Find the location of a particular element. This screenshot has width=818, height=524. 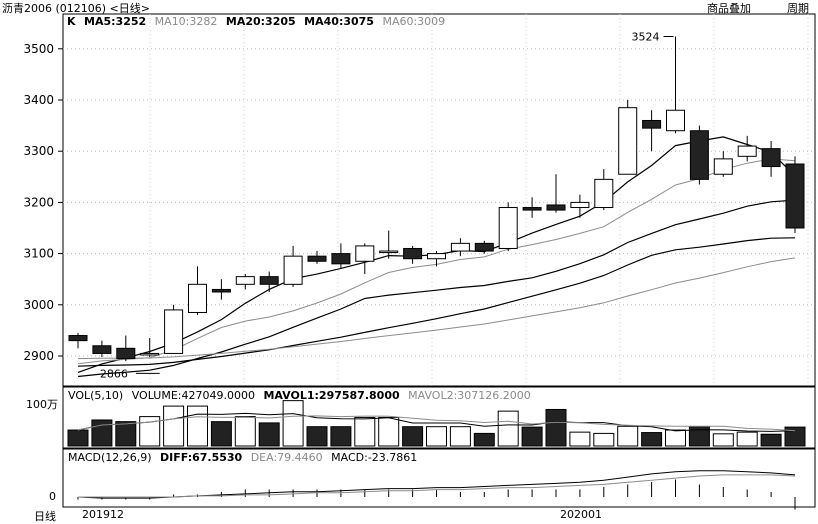

high-annotation: 3524 is located at coordinates (646, 37).